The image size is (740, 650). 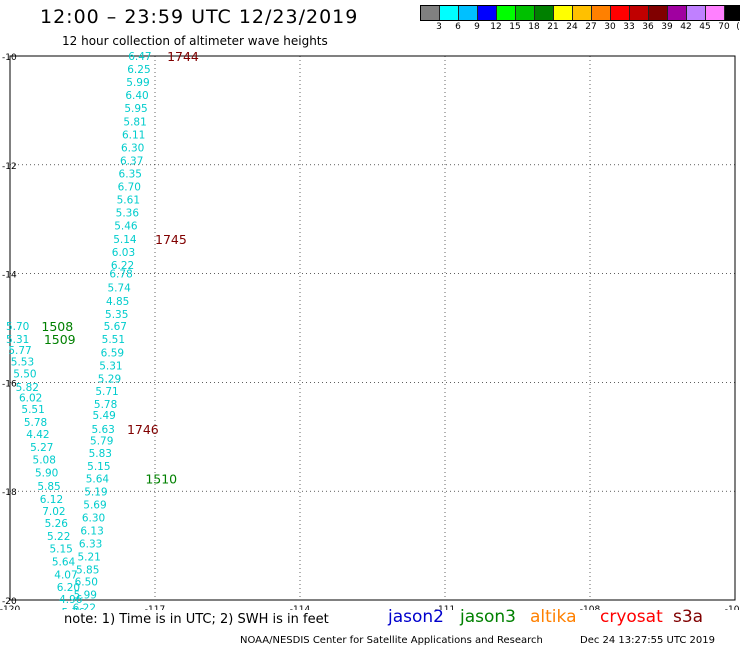 What do you see at coordinates (610, 27) in the screenshot?
I see `color-scale-label: 30` at bounding box center [610, 27].